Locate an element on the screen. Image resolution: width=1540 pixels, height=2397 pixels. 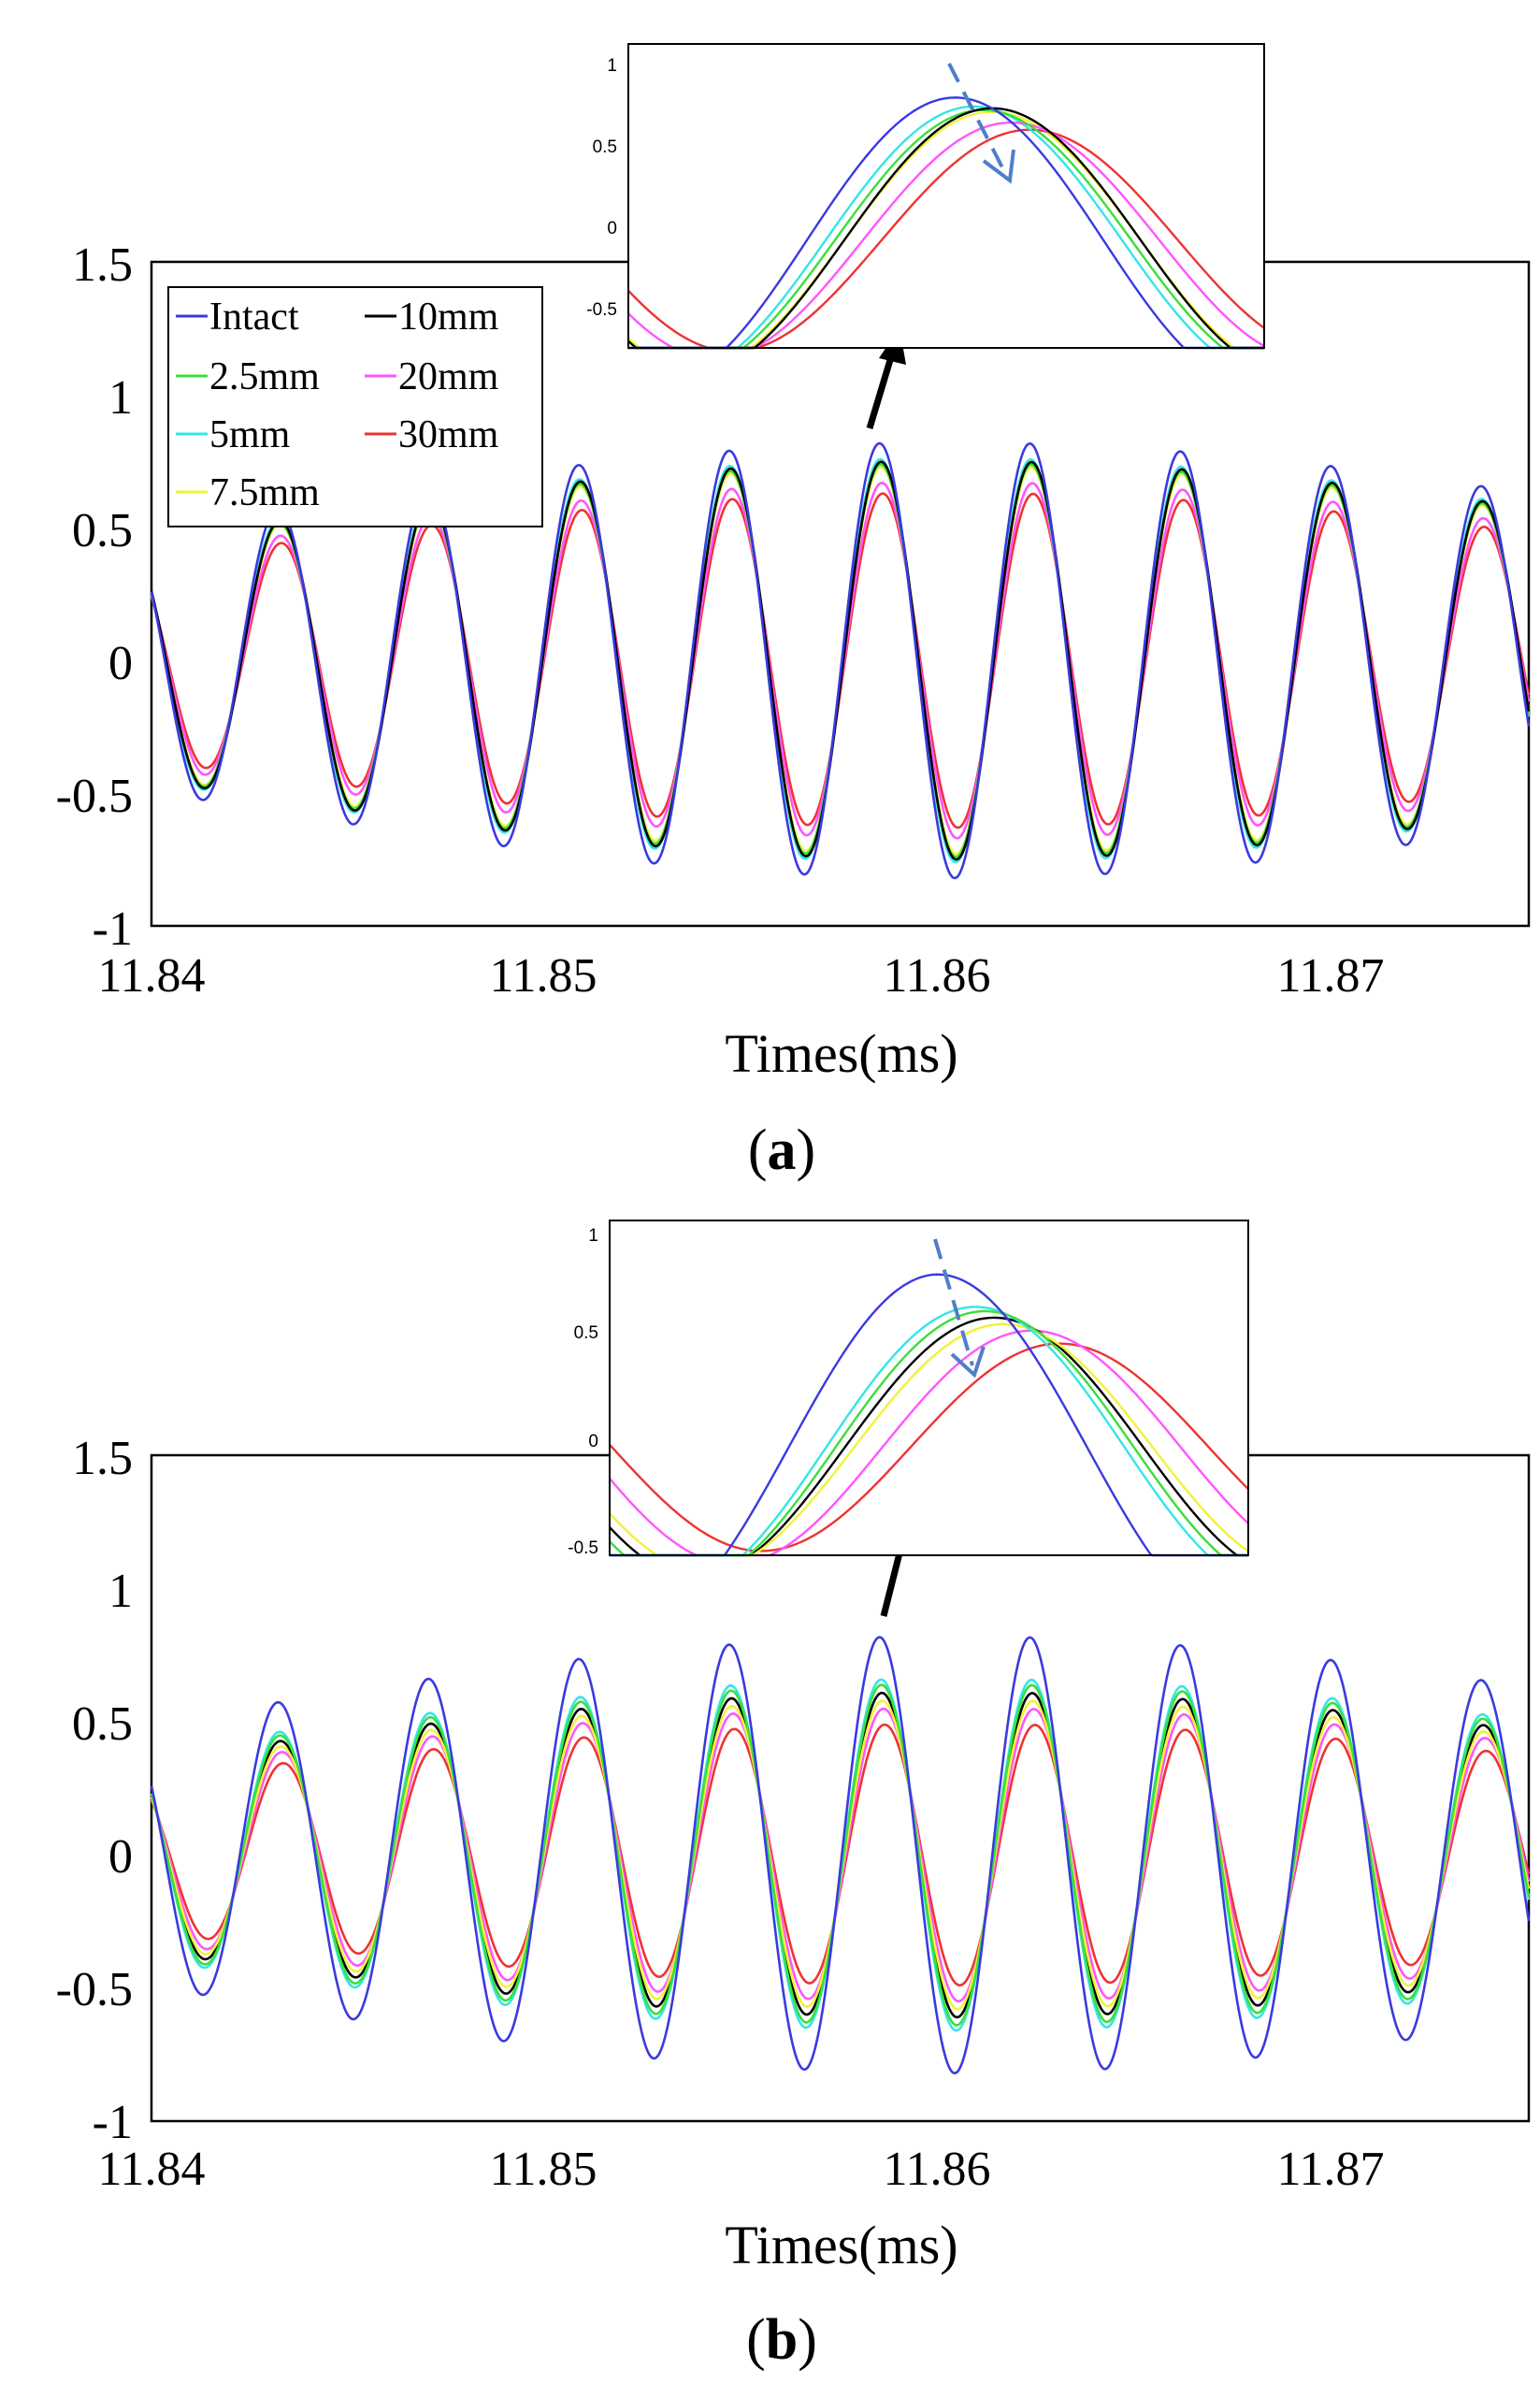
panel-a-inset-ytick: 0.5 is located at coordinates (605, 147).